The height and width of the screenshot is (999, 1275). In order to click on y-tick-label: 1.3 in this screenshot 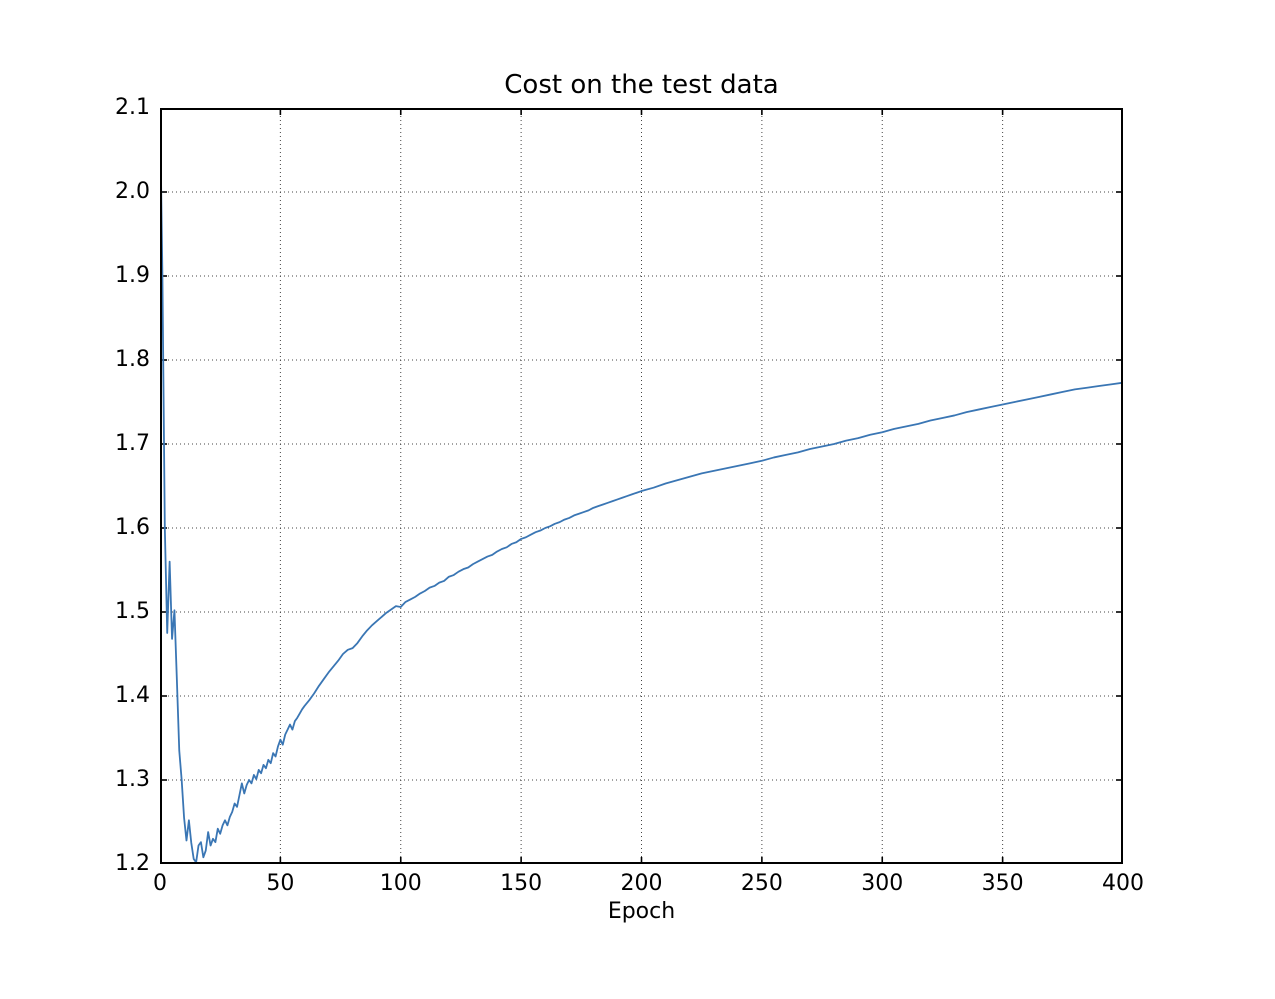, I will do `click(132, 779)`.